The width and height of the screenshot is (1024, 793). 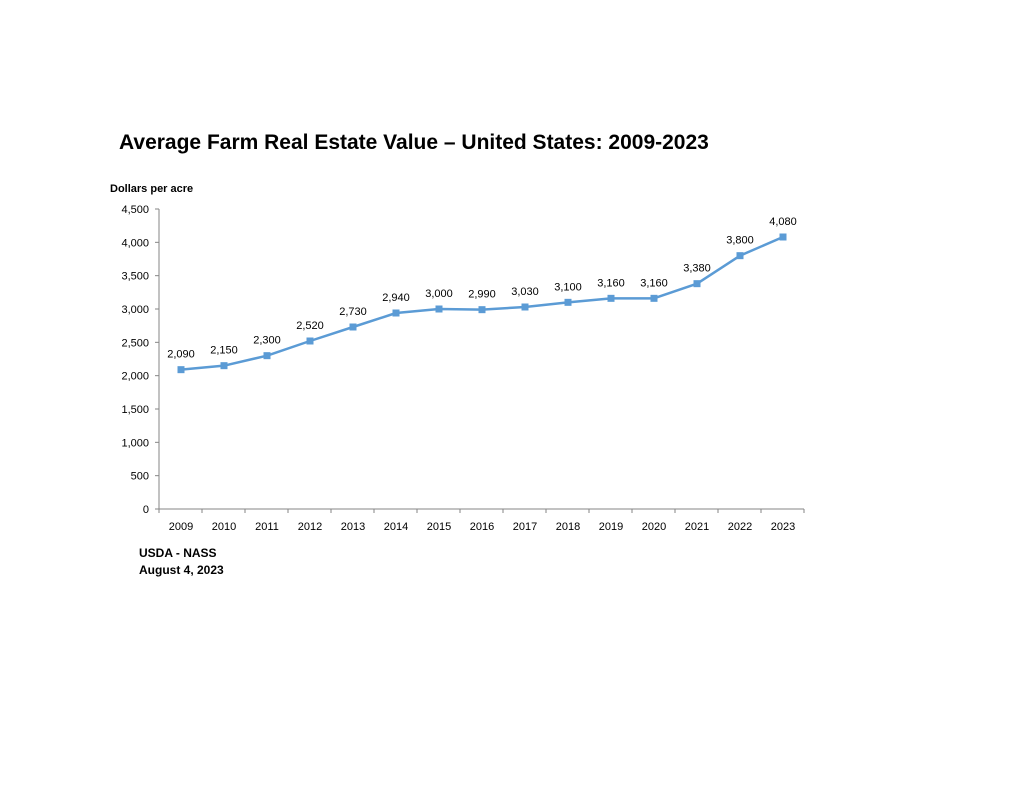 I want to click on data-label: 4,080, so click(x=783, y=222).